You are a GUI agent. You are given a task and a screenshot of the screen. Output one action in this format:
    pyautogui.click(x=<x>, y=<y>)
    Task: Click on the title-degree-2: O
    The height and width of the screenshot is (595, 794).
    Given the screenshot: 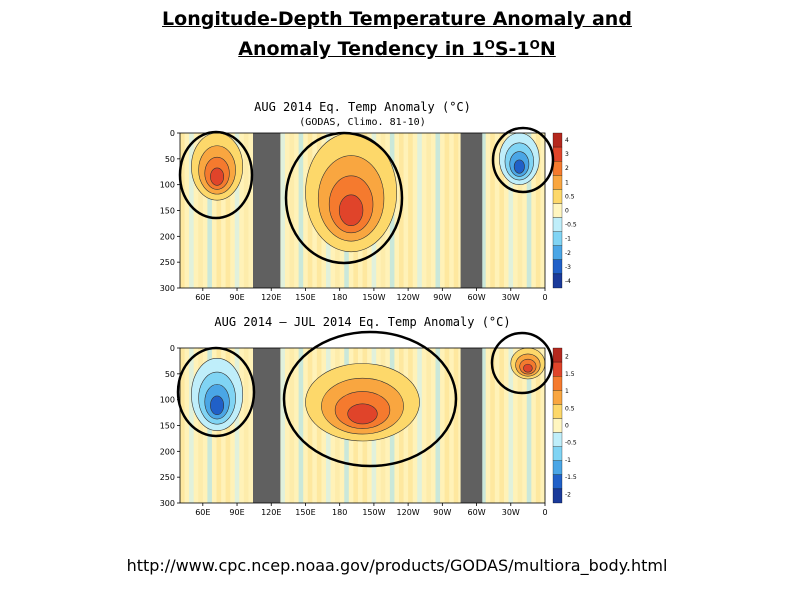 What is the action you would take?
    pyautogui.click(x=534, y=45)
    